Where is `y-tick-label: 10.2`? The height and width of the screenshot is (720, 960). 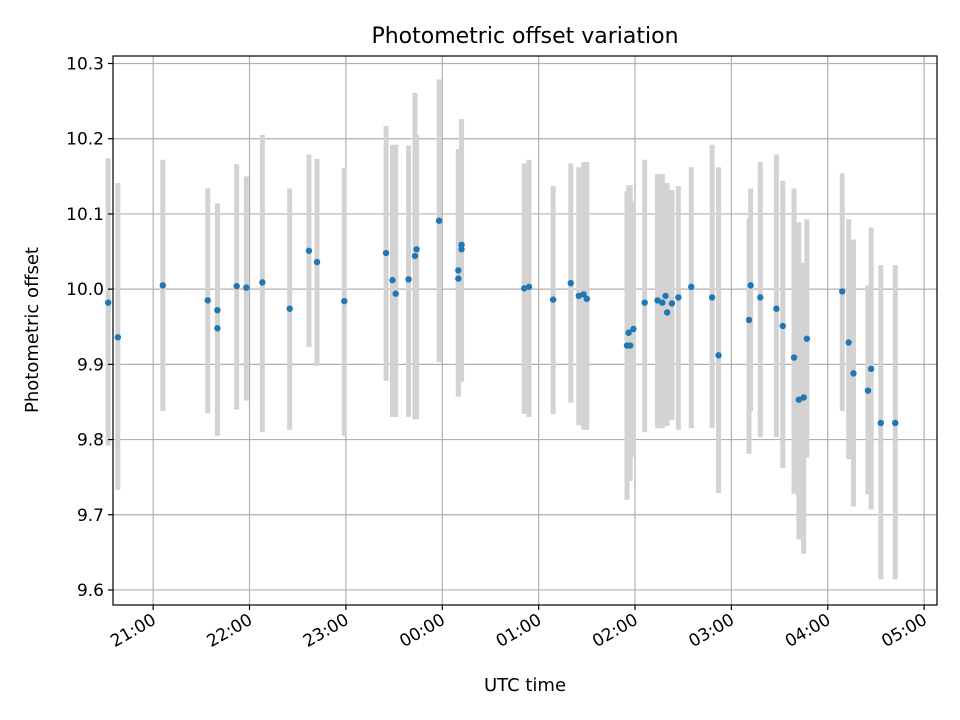 y-tick-label: 10.2 is located at coordinates (85, 140).